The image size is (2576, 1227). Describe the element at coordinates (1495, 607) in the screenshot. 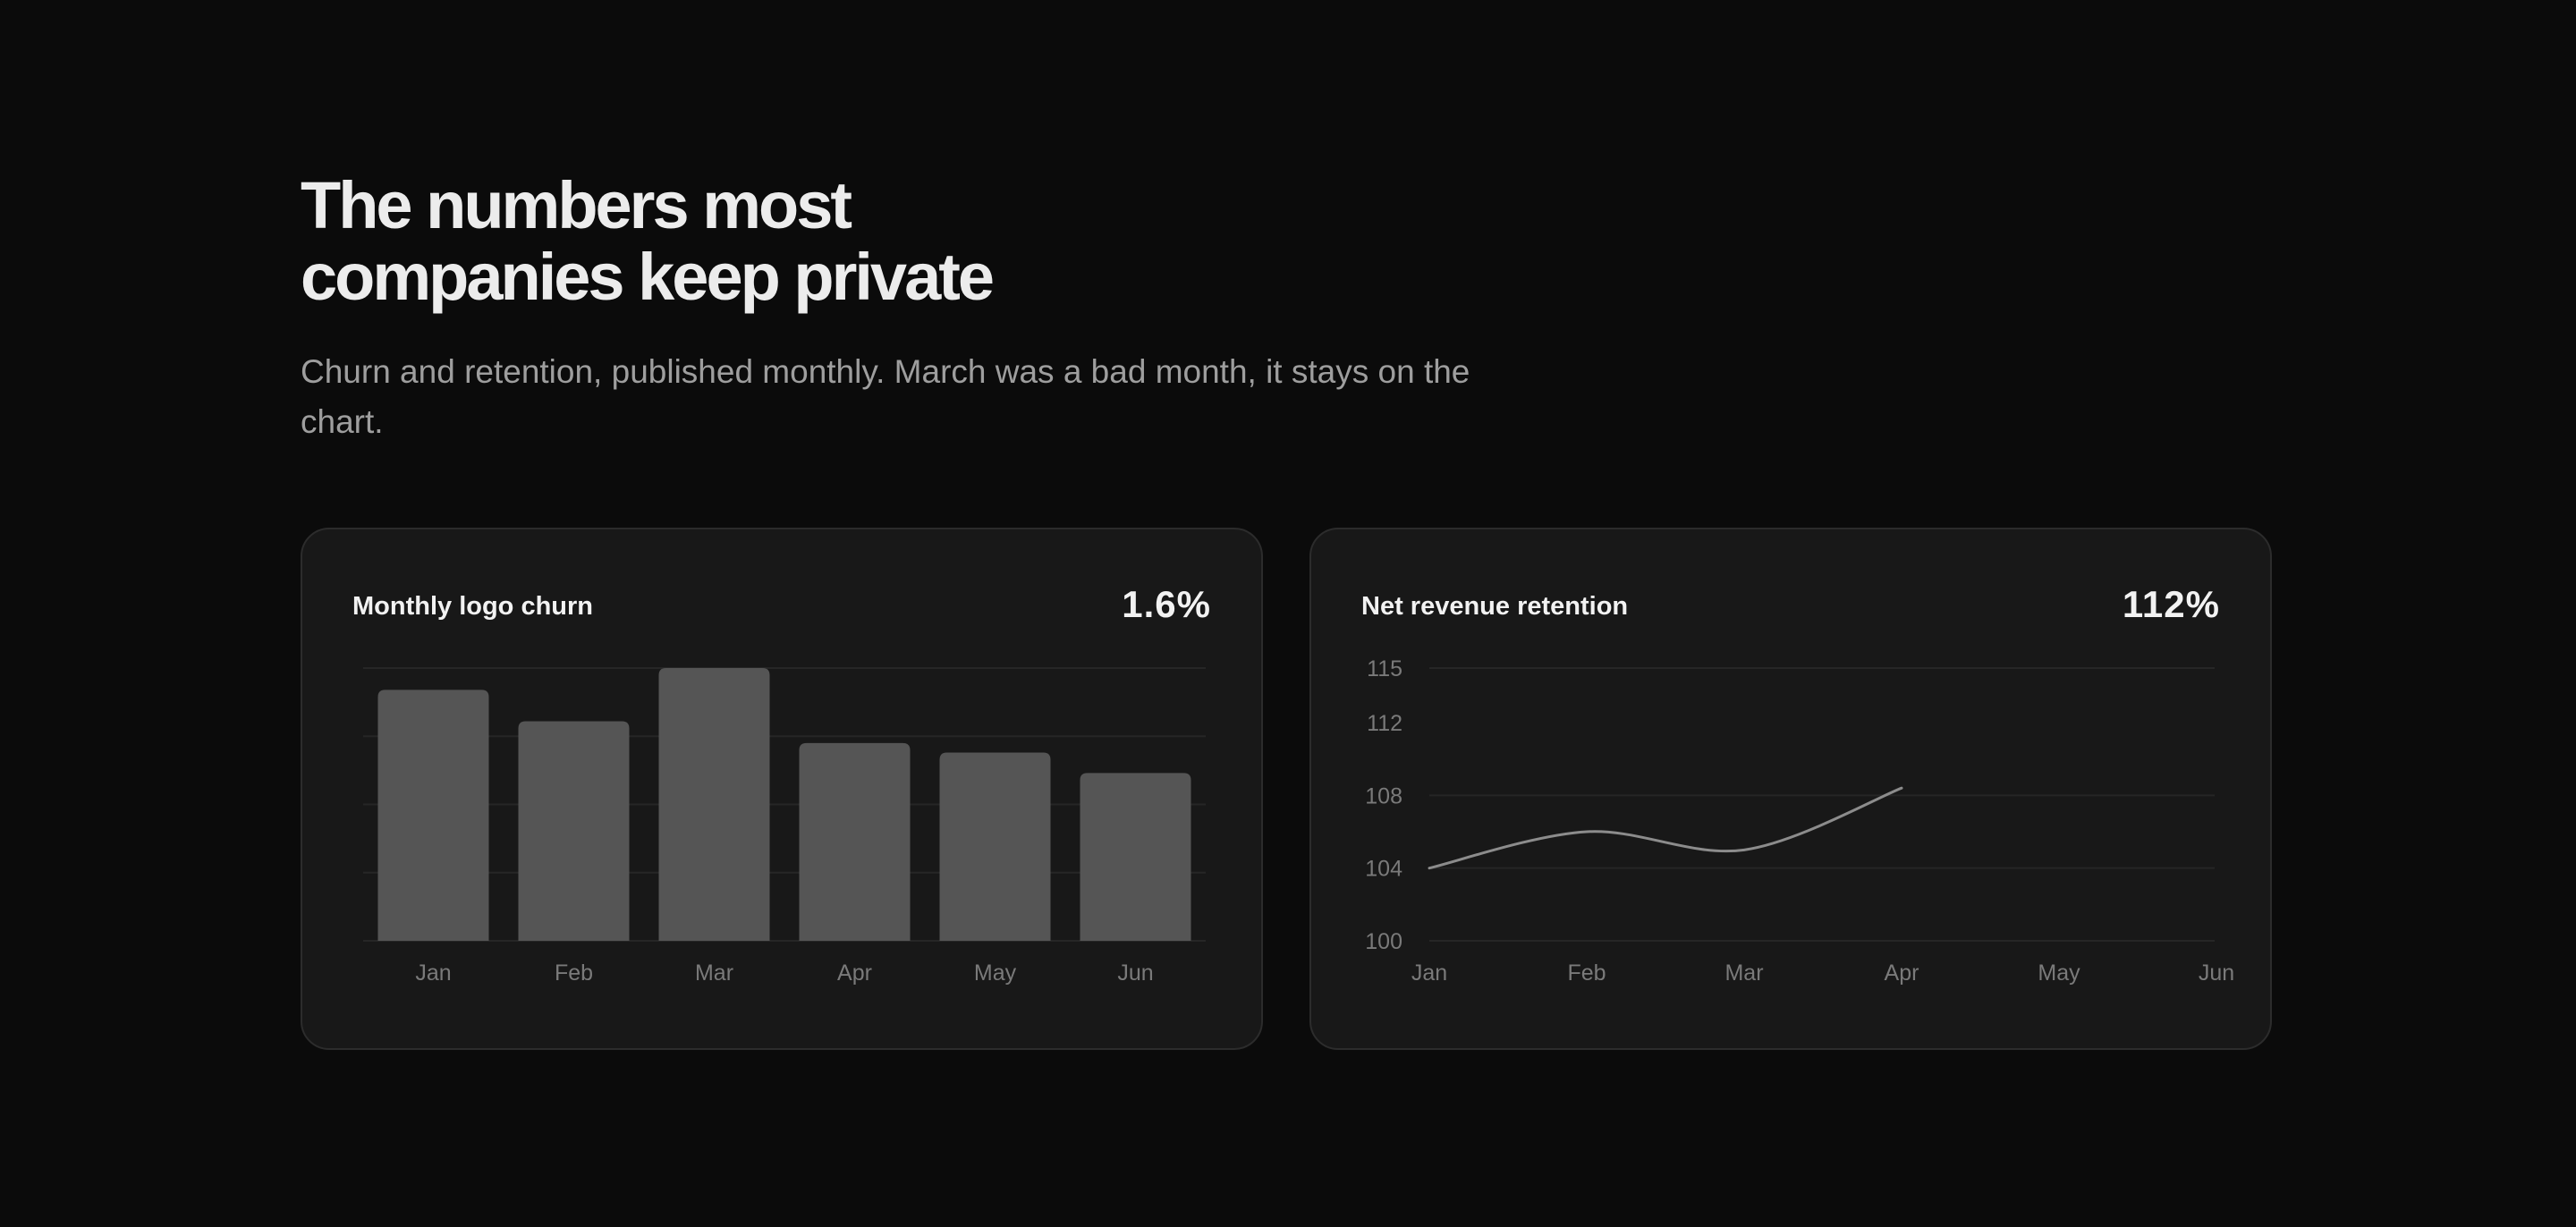

I see `retention-card-title: Net revenue retention` at that location.